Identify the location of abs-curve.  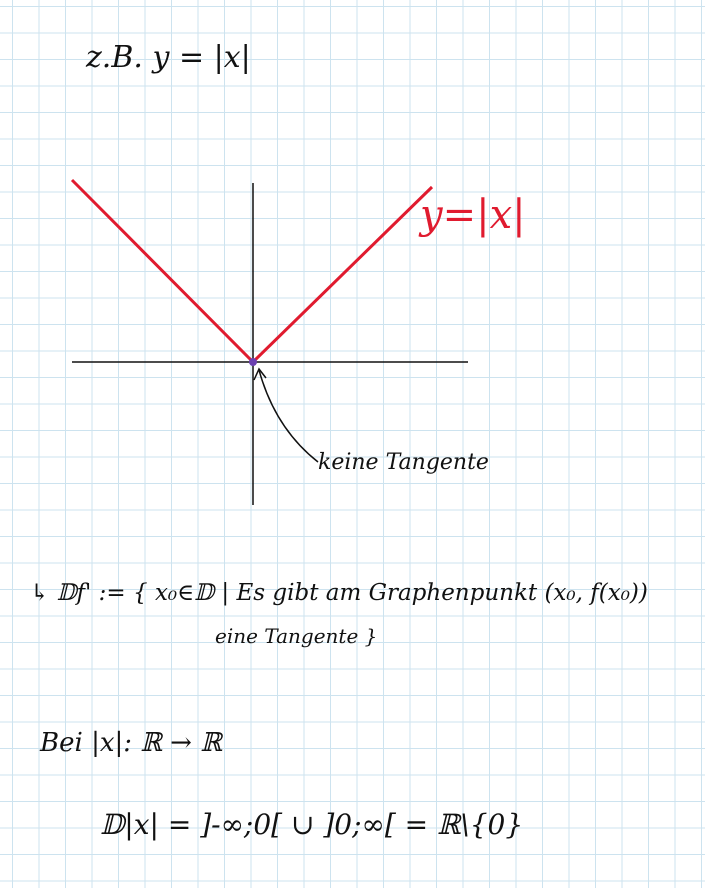
(252, 271).